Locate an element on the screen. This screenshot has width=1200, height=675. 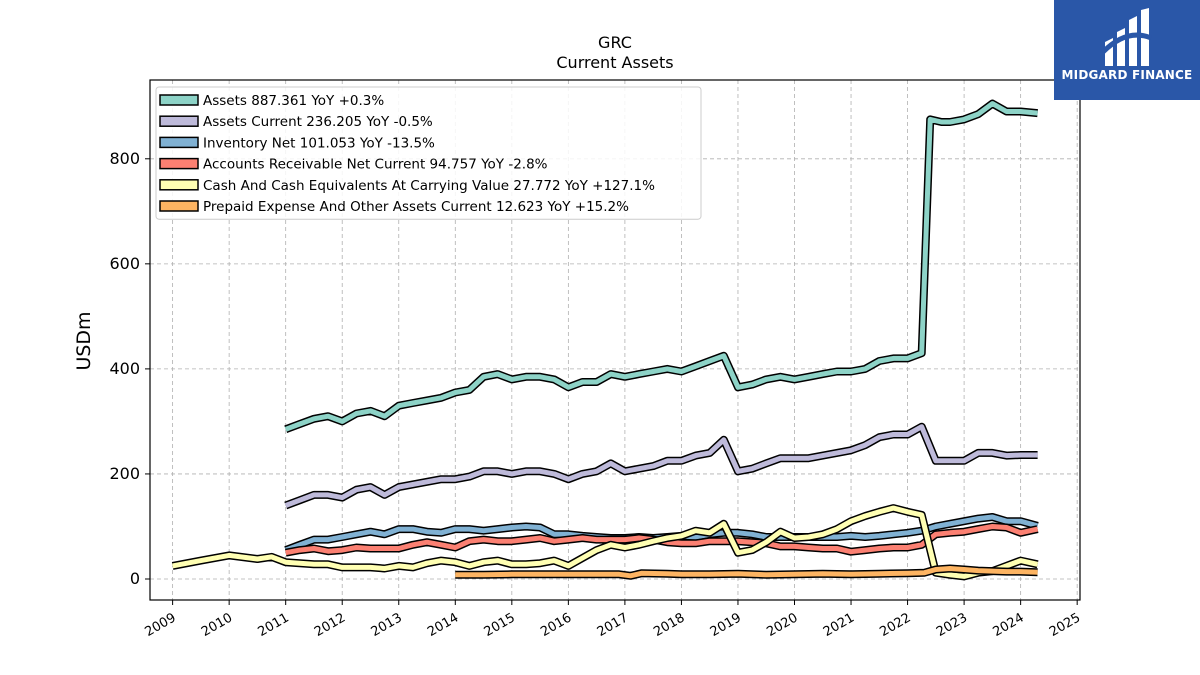
x-tick-label: 2010 is located at coordinates (217, 625).